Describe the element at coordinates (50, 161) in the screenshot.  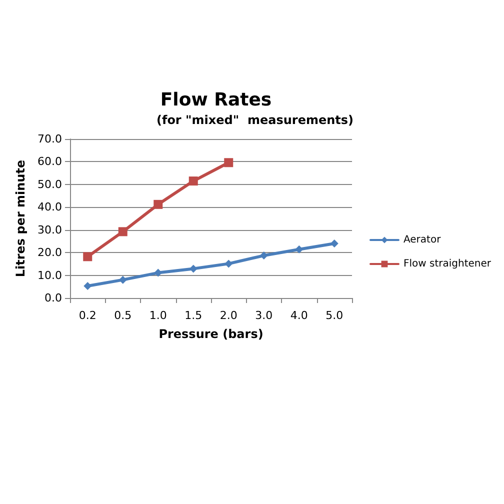
I see `y-tick-label: 60.0` at that location.